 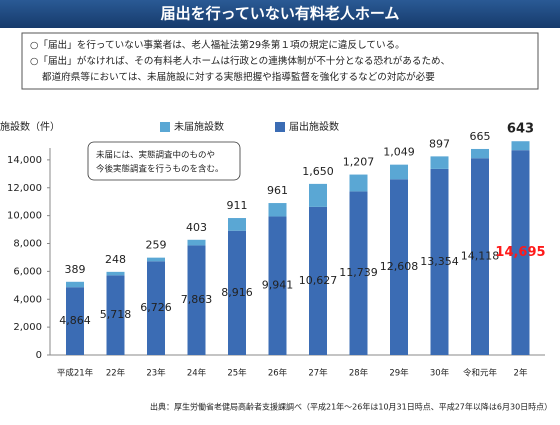 What do you see at coordinates (521, 373) in the screenshot?
I see `x-tick-label: 2年` at bounding box center [521, 373].